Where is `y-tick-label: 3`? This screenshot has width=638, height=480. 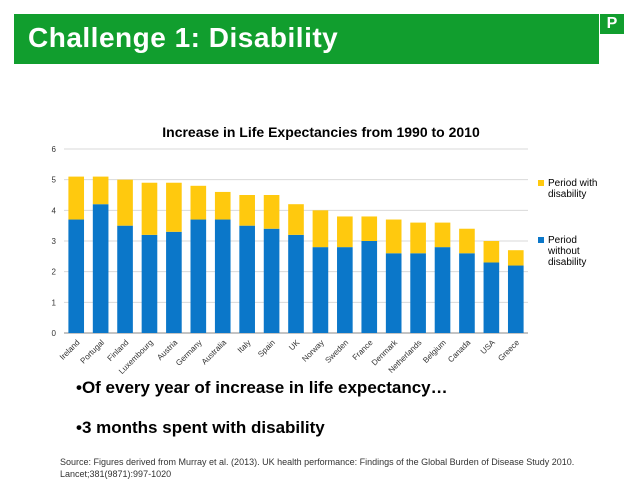 y-tick-label: 3 is located at coordinates (54, 241).